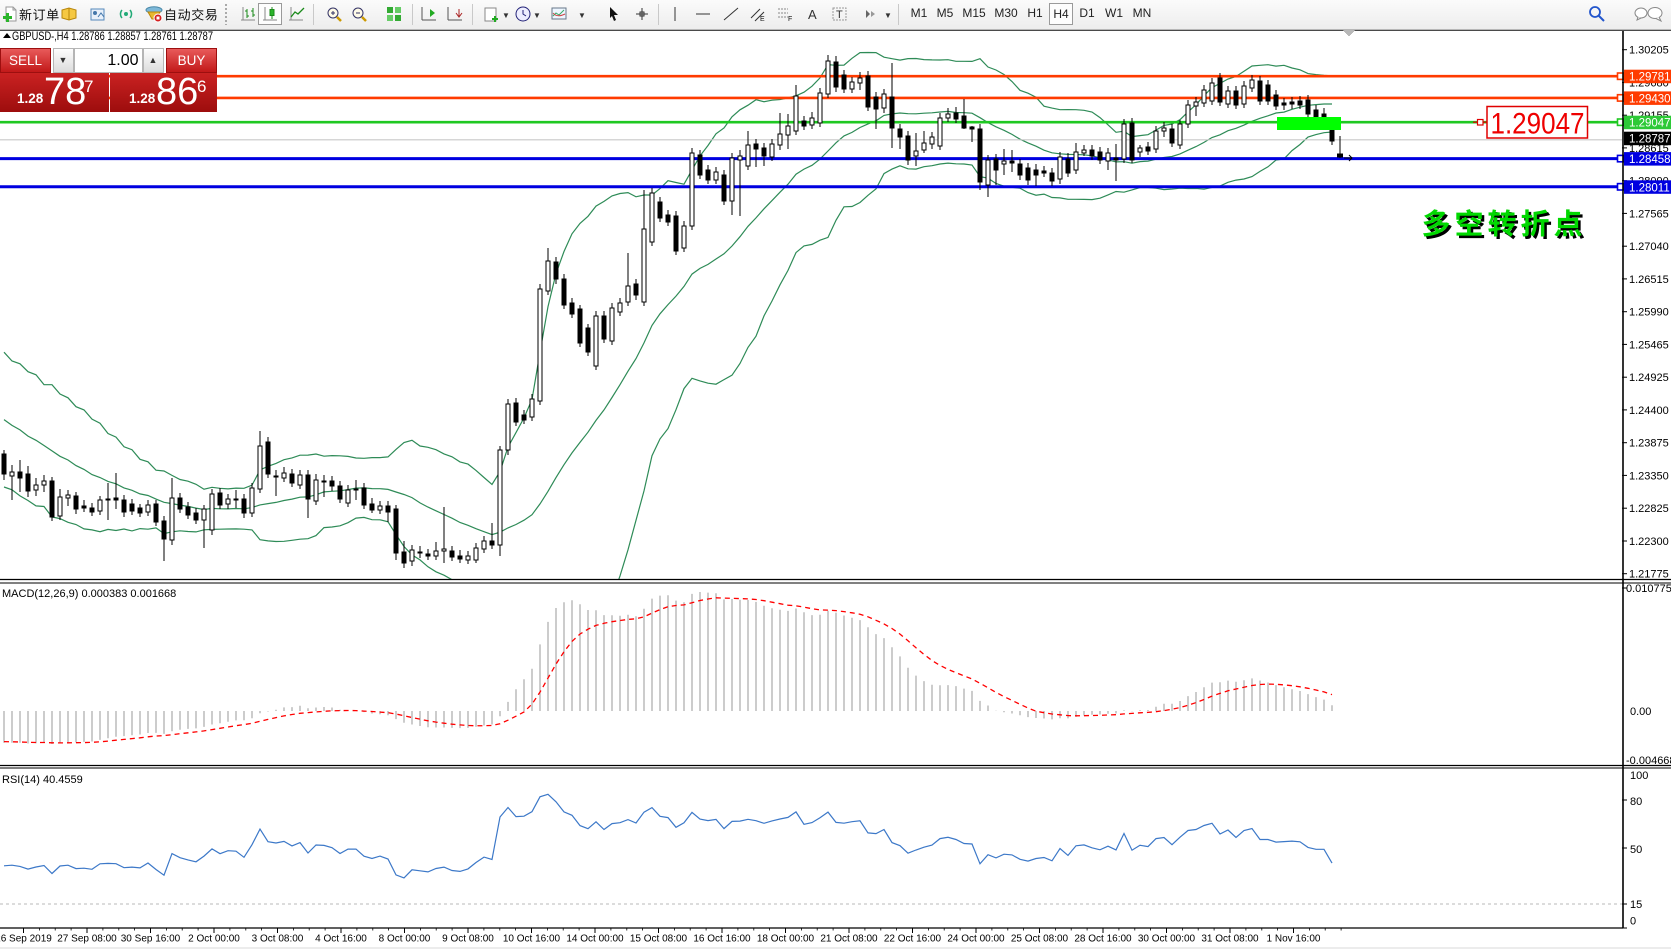  Describe the element at coordinates (1649, 280) in the screenshot. I see `svg-text: 1.26515` at that location.